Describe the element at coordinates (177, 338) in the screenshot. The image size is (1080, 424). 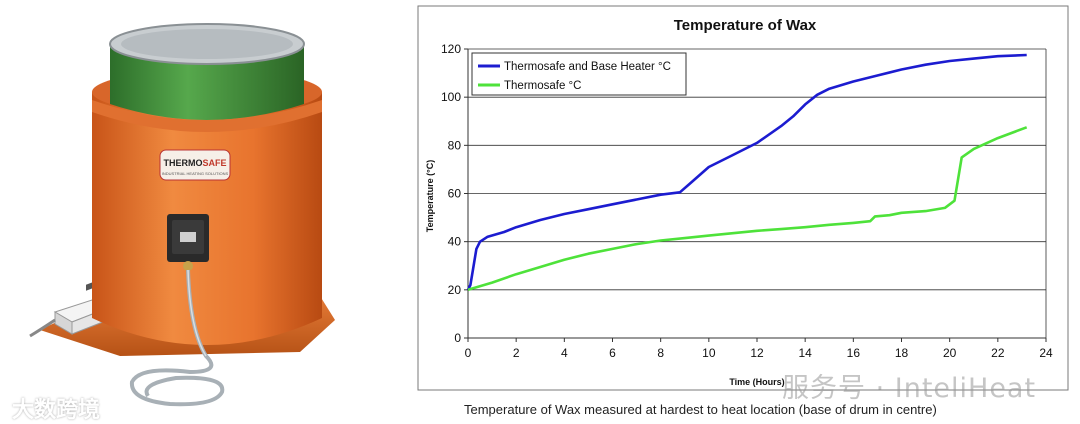
I see `power-cable` at that location.